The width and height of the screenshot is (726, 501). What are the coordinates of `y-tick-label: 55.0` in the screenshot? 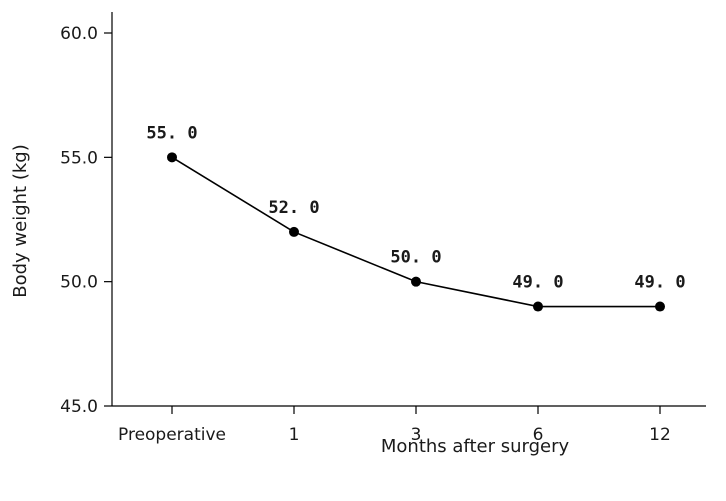 It's located at (79, 158).